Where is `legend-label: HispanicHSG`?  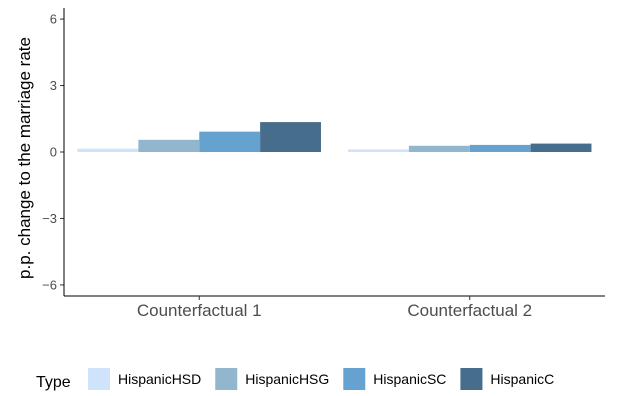 legend-label: HispanicHSG is located at coordinates (287, 379).